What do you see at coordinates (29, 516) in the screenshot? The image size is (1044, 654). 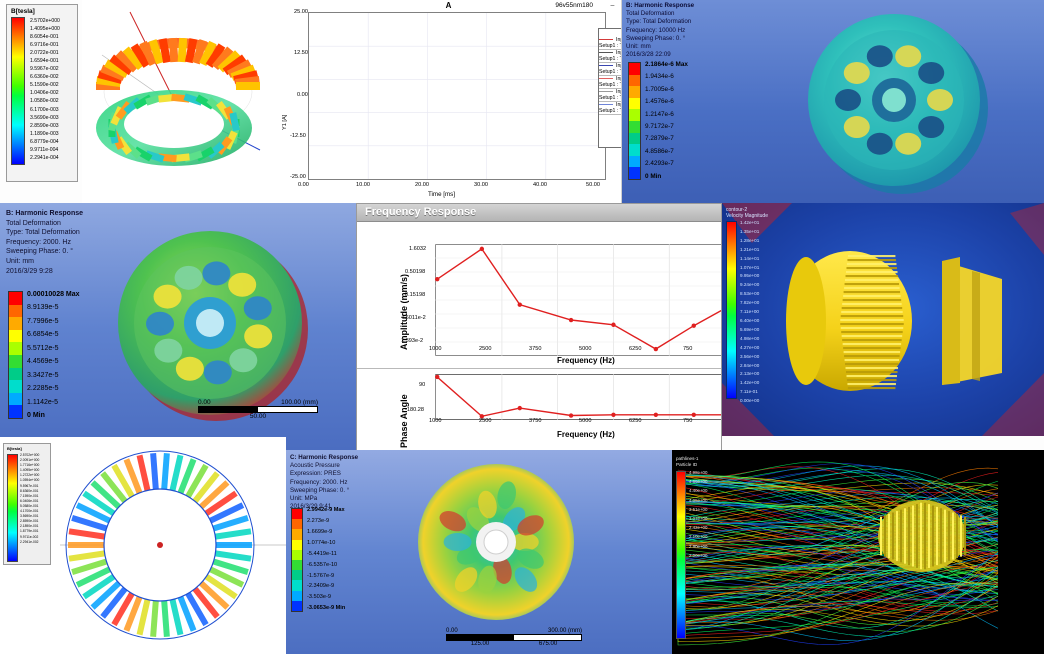 I see `bcontour-value-12: 3.5690e-001` at bounding box center [29, 516].